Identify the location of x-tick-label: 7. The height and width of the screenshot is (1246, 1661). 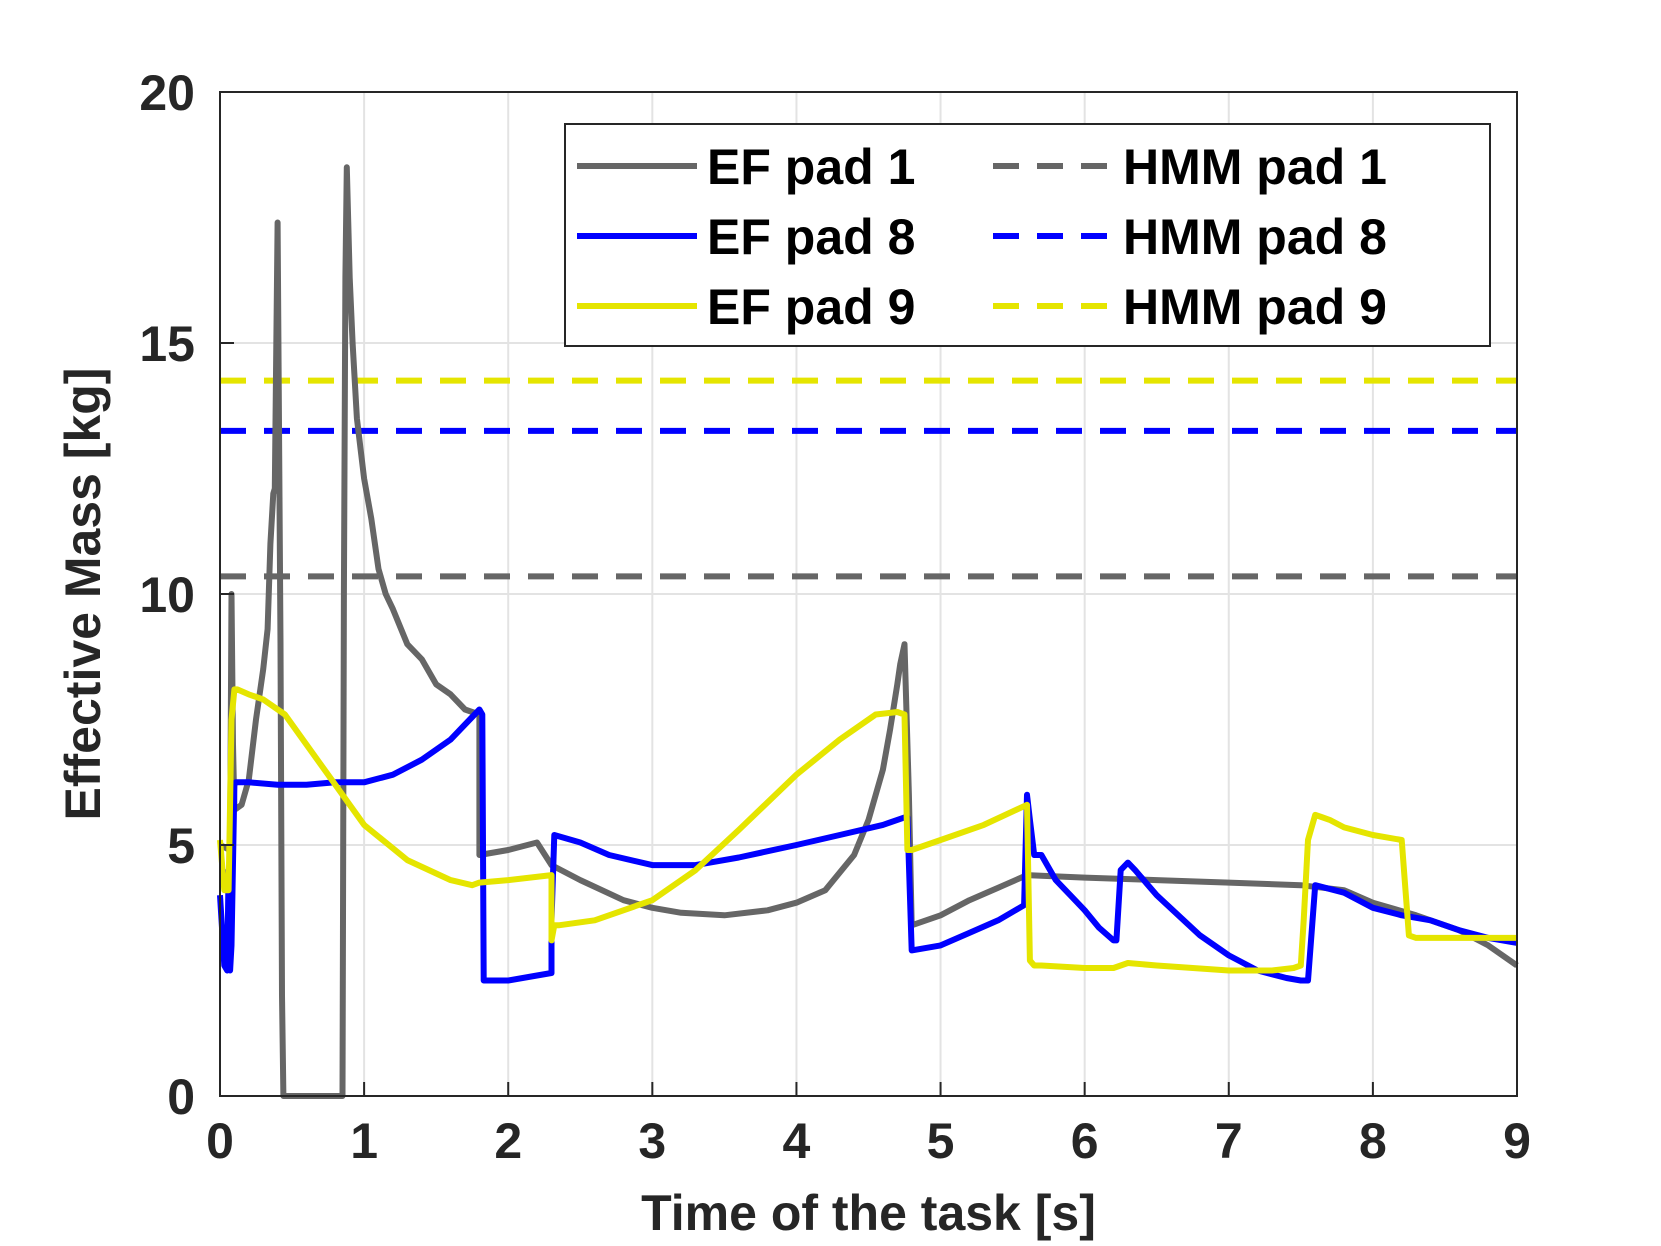
(1229, 1141).